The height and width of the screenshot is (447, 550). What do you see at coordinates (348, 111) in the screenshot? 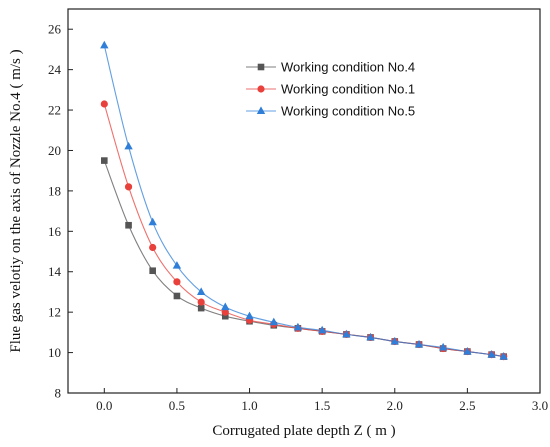
I see `legend-label: Working condition No.5` at bounding box center [348, 111].